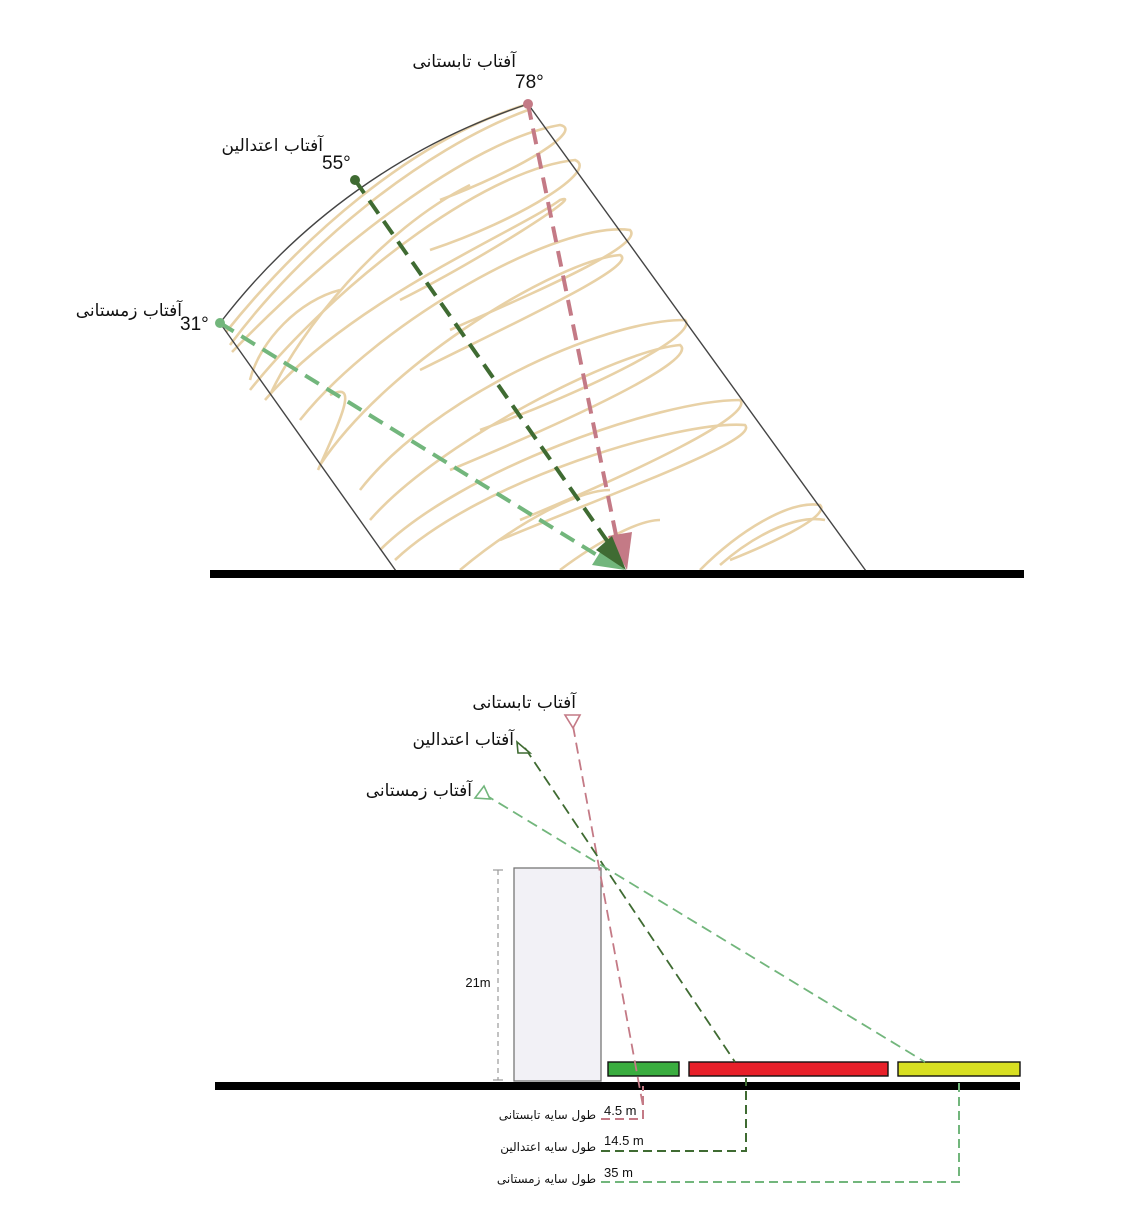 The width and height of the screenshot is (1138, 1224). I want to click on summer-sun-triangle, so click(572, 722).